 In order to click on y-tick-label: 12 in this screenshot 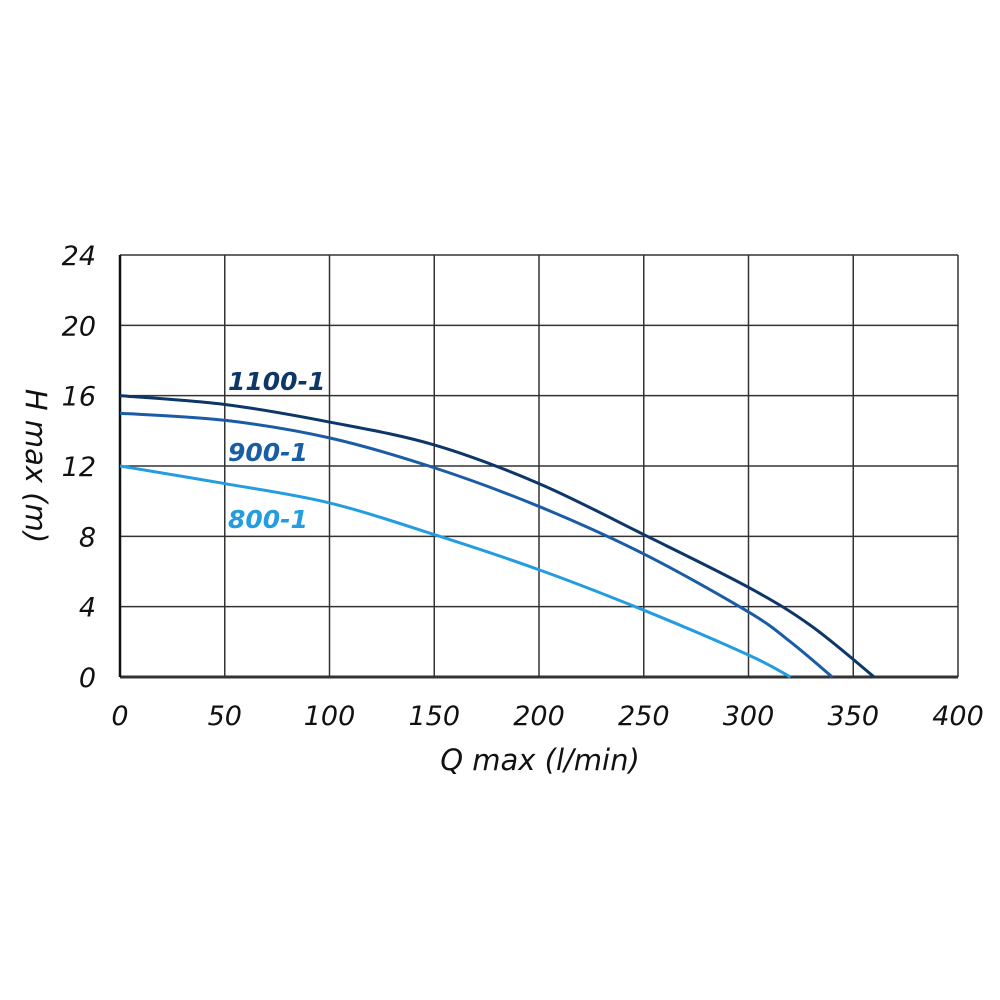, I will do `click(79, 467)`.